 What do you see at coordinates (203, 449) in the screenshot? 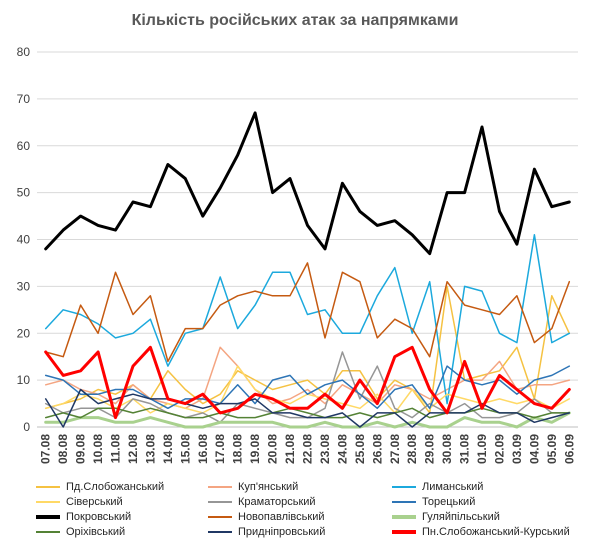
I see `x-tick-label: 16.08` at bounding box center [203, 449].